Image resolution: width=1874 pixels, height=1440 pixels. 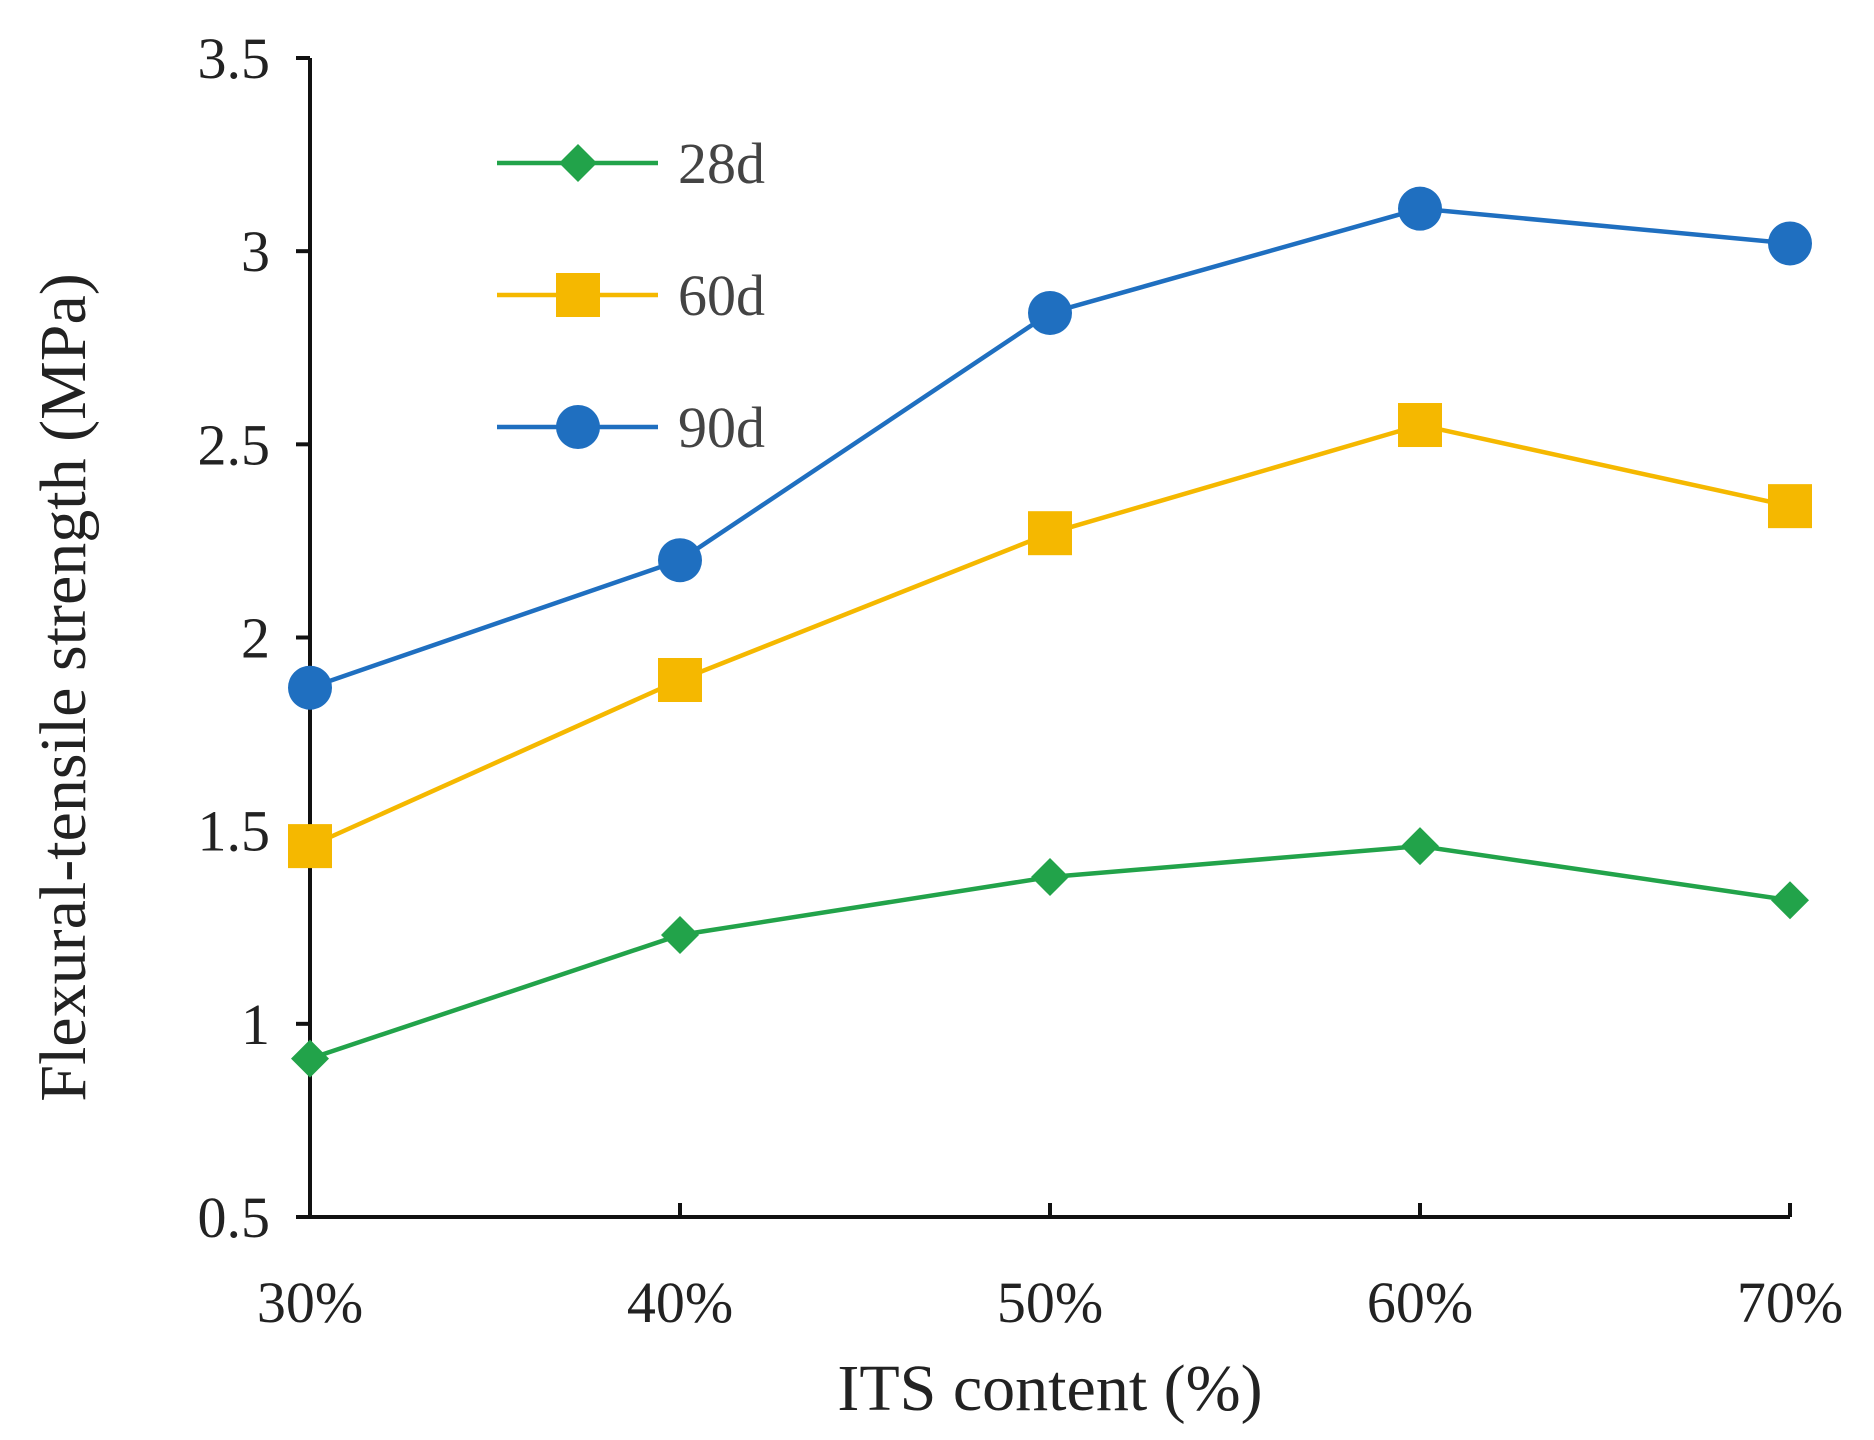 I want to click on legend-item-28d: 28d, so click(x=631, y=163).